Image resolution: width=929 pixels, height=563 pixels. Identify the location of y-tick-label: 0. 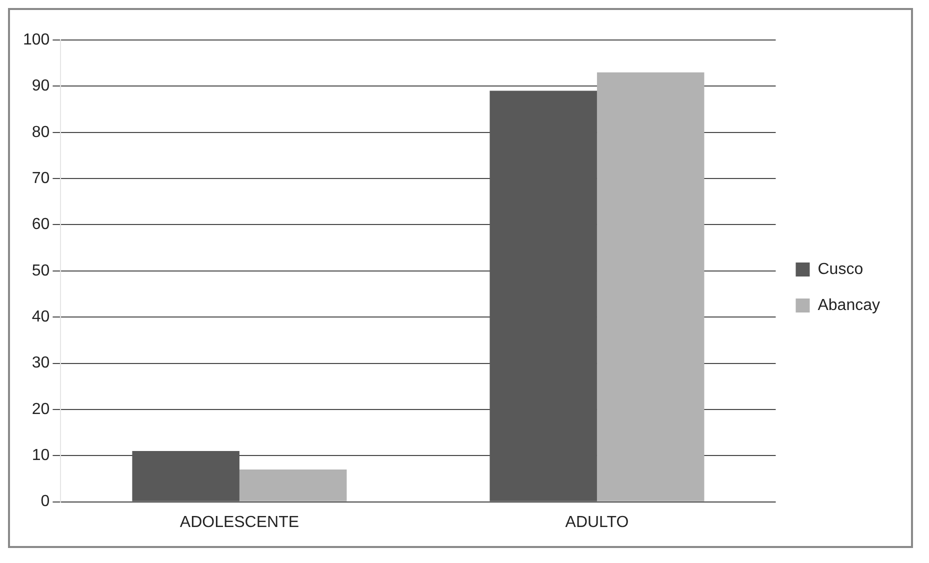
(45, 501).